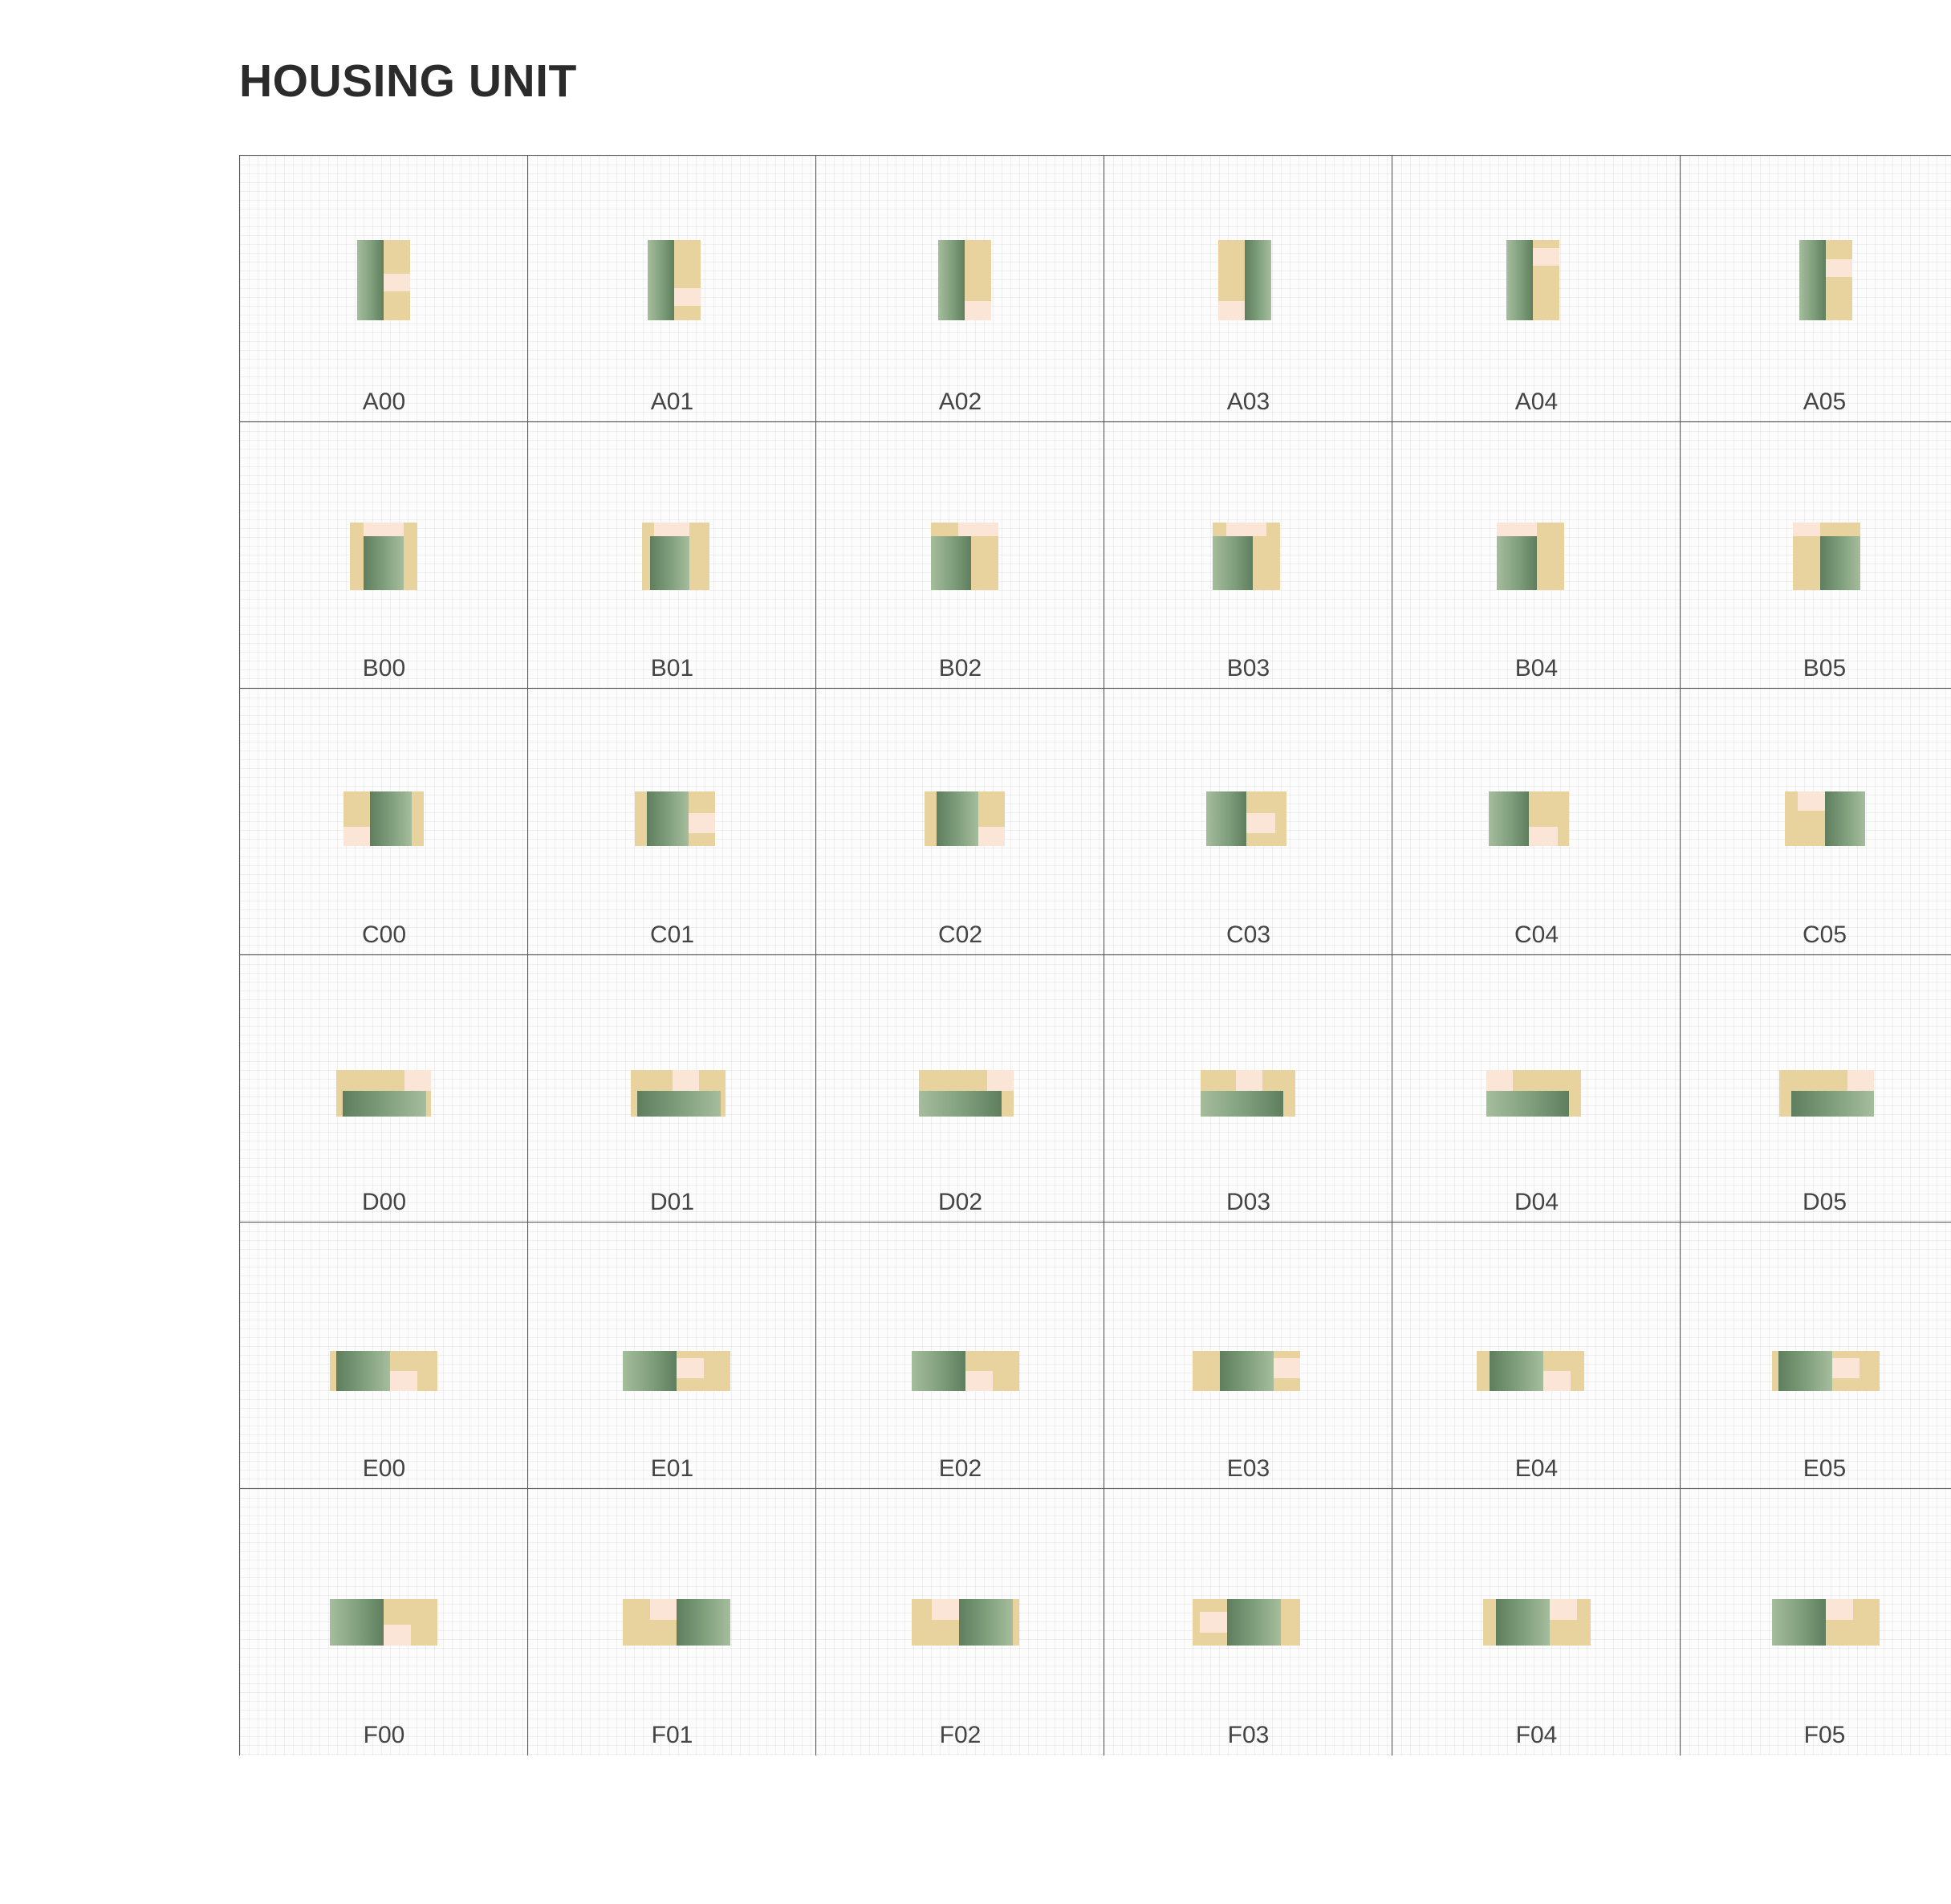  I want to click on unit-label: F01, so click(672, 1735).